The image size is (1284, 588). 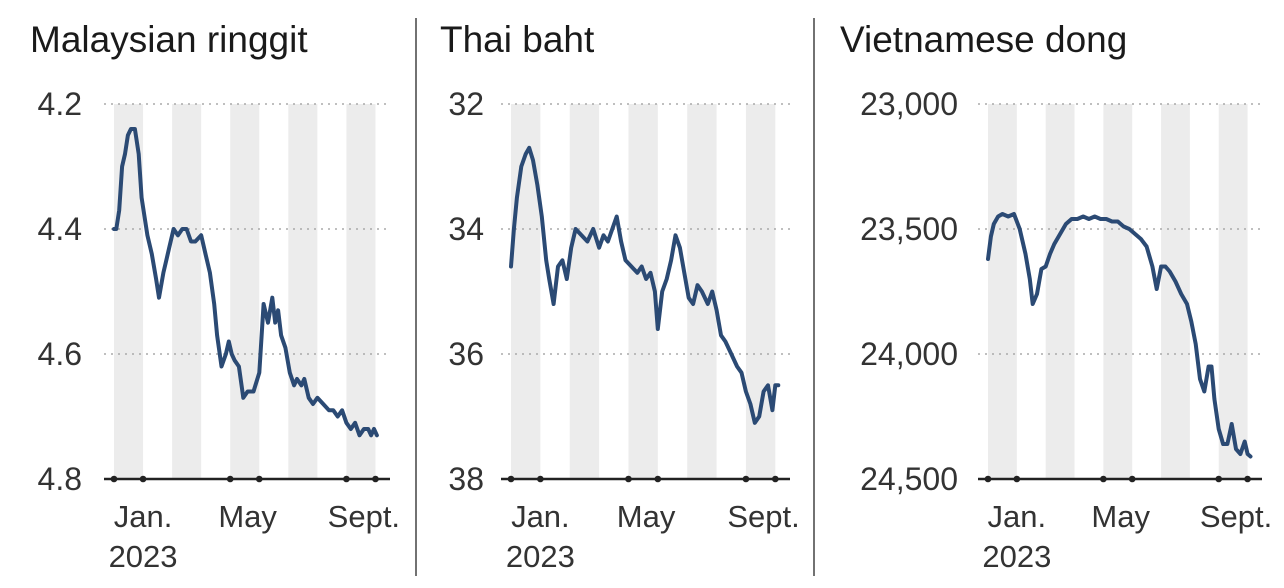 What do you see at coordinates (466, 229) in the screenshot?
I see `y-tick-label: 34` at bounding box center [466, 229].